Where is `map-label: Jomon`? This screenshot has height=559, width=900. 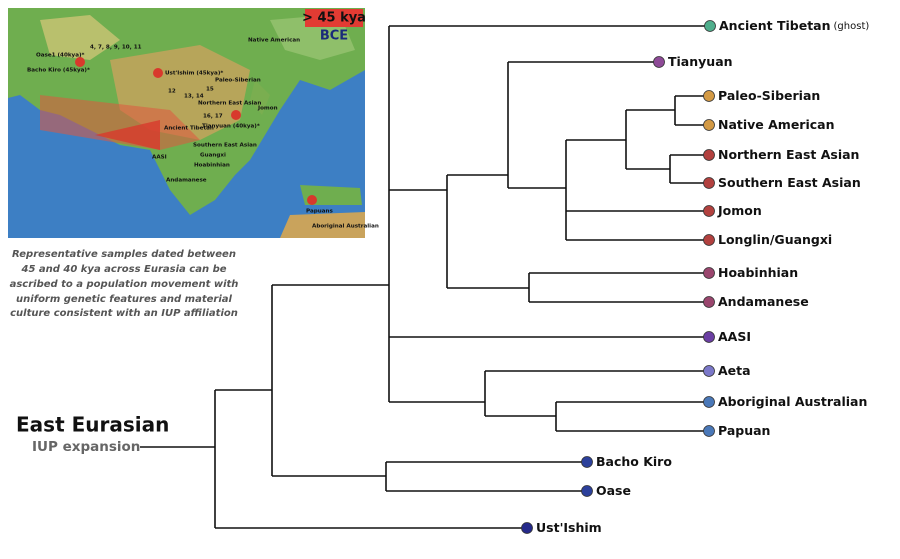 map-label: Jomon is located at coordinates (267, 109).